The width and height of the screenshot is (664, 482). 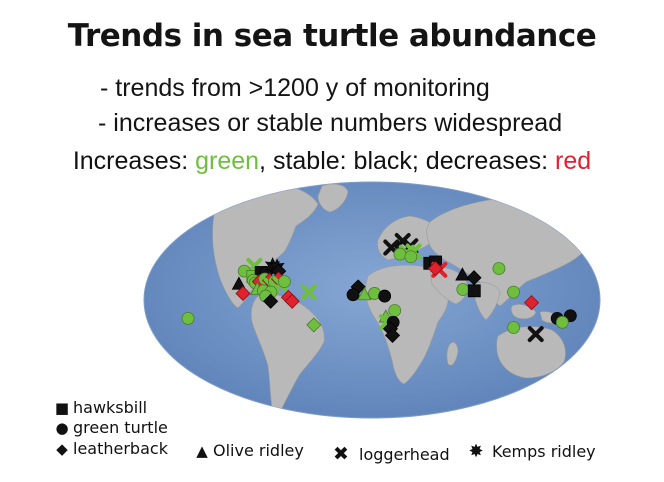 What do you see at coordinates (404, 454) in the screenshot?
I see `legend-label: loggerhead` at bounding box center [404, 454].